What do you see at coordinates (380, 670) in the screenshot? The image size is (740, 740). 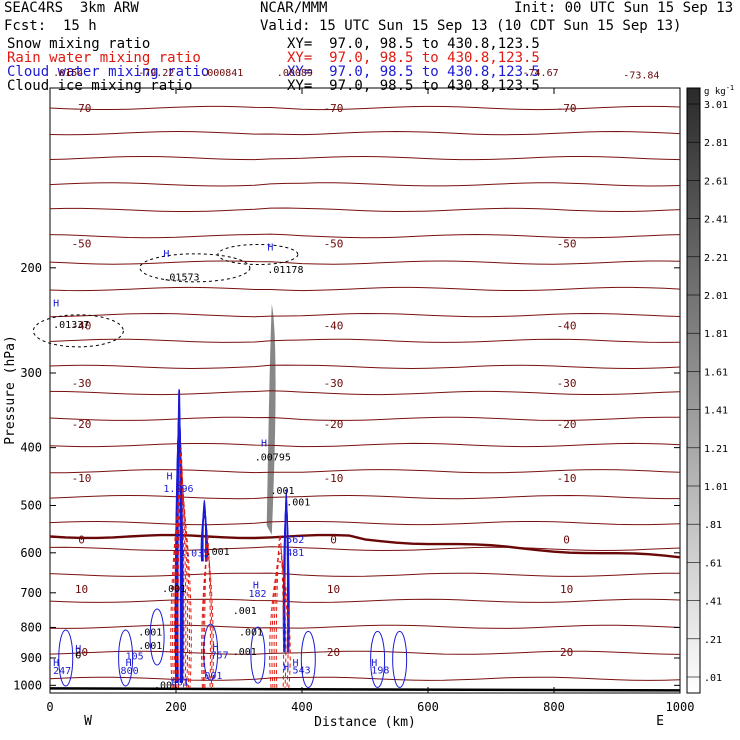 I see `maximum-label: 198` at bounding box center [380, 670].